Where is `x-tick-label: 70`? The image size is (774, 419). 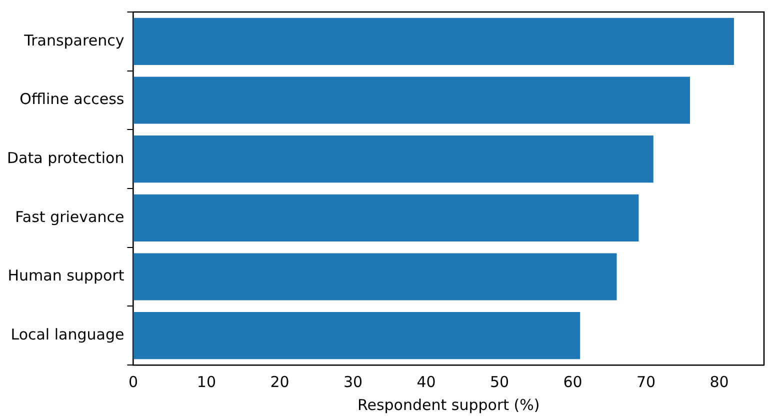 x-tick-label: 70 is located at coordinates (646, 381).